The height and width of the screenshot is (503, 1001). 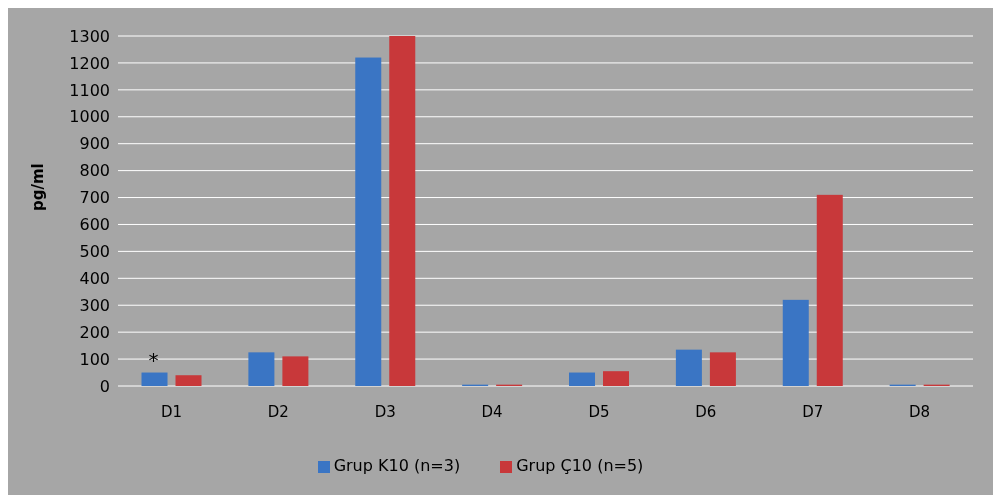 What do you see at coordinates (397, 465) in the screenshot?
I see `legend-label: Grup K10 (n=3)` at bounding box center [397, 465].